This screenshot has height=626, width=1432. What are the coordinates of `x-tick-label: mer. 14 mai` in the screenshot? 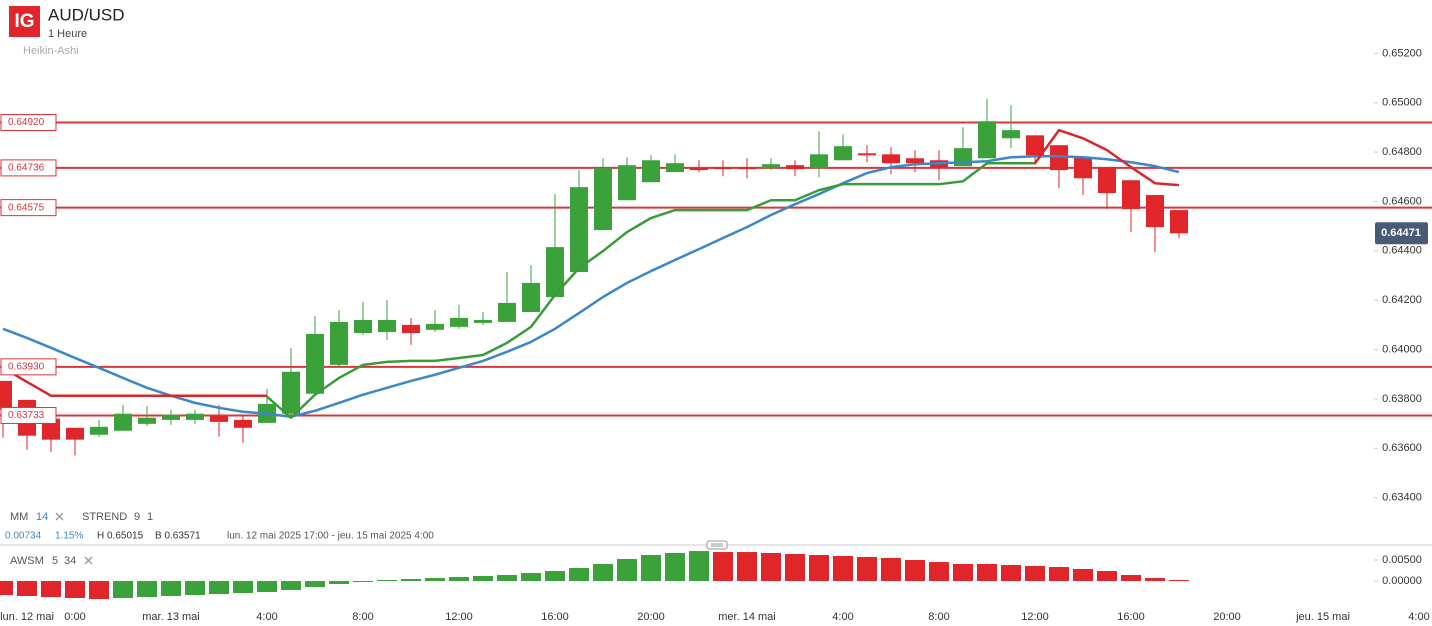 It's located at (746, 617).